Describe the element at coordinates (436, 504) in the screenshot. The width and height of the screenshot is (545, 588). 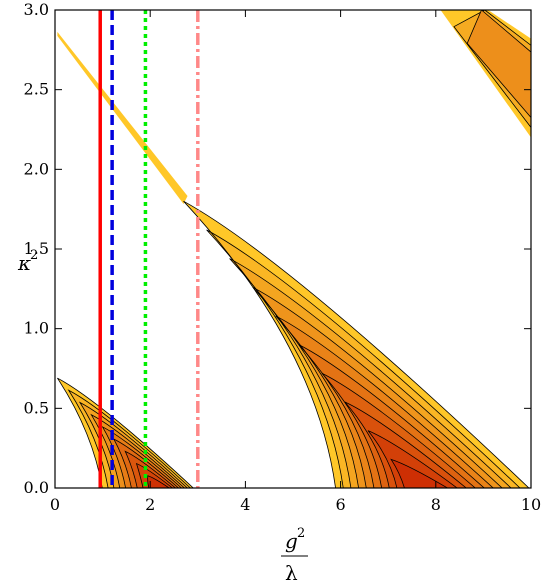
I see `x-tick-label: 8` at that location.